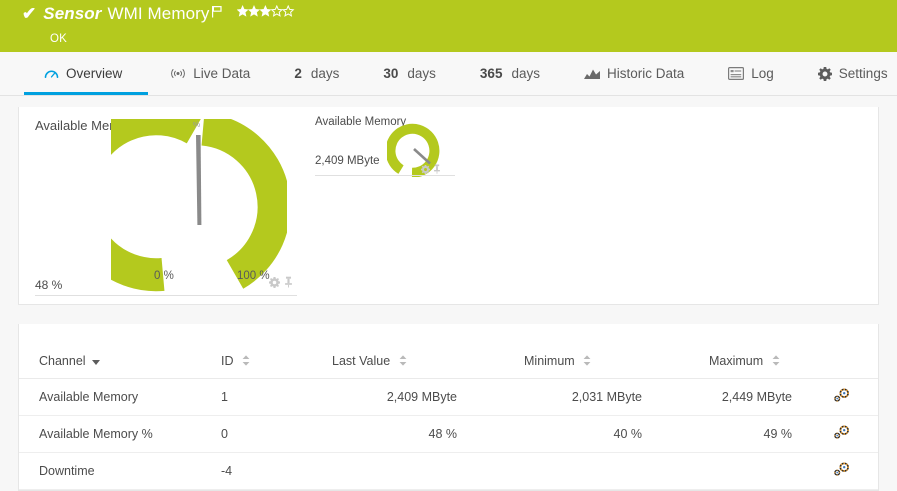  I want to click on list-icon, so click(736, 73).